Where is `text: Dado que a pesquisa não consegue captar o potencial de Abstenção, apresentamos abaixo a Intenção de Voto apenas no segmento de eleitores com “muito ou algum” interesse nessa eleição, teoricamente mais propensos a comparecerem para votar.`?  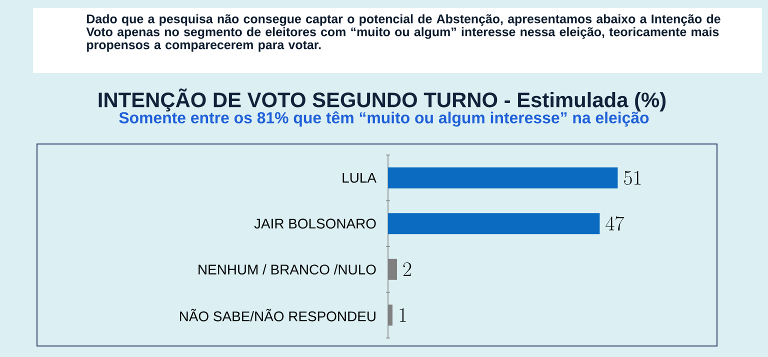 text: Dado que a pesquisa não consegue captar o potencial de Abstenção, apresentamos abaixo a Intenção de Voto apenas no segmento de eleitores com “muito ou algum” interesse nessa eleição, teoricamente mais propensos a comparecerem para votar. is located at coordinates (403, 33).